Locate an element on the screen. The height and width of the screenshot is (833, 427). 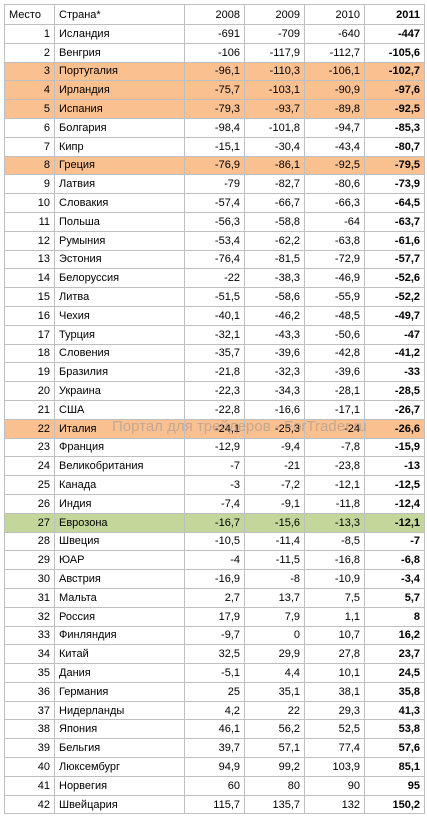
value-cell: -93,7 is located at coordinates (274, 109).